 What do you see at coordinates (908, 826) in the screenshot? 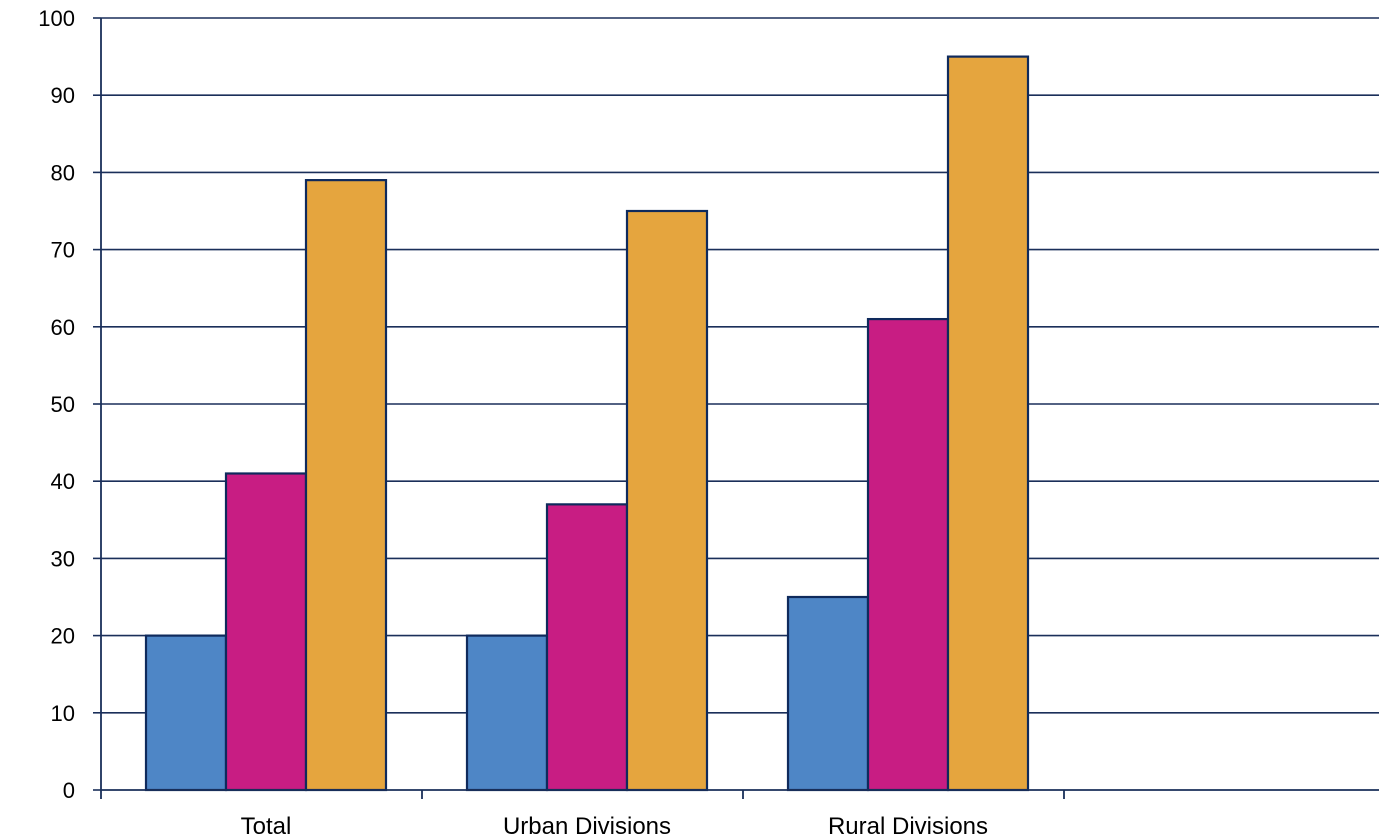
I see `x-category-label: Rural Divisions` at bounding box center [908, 826].